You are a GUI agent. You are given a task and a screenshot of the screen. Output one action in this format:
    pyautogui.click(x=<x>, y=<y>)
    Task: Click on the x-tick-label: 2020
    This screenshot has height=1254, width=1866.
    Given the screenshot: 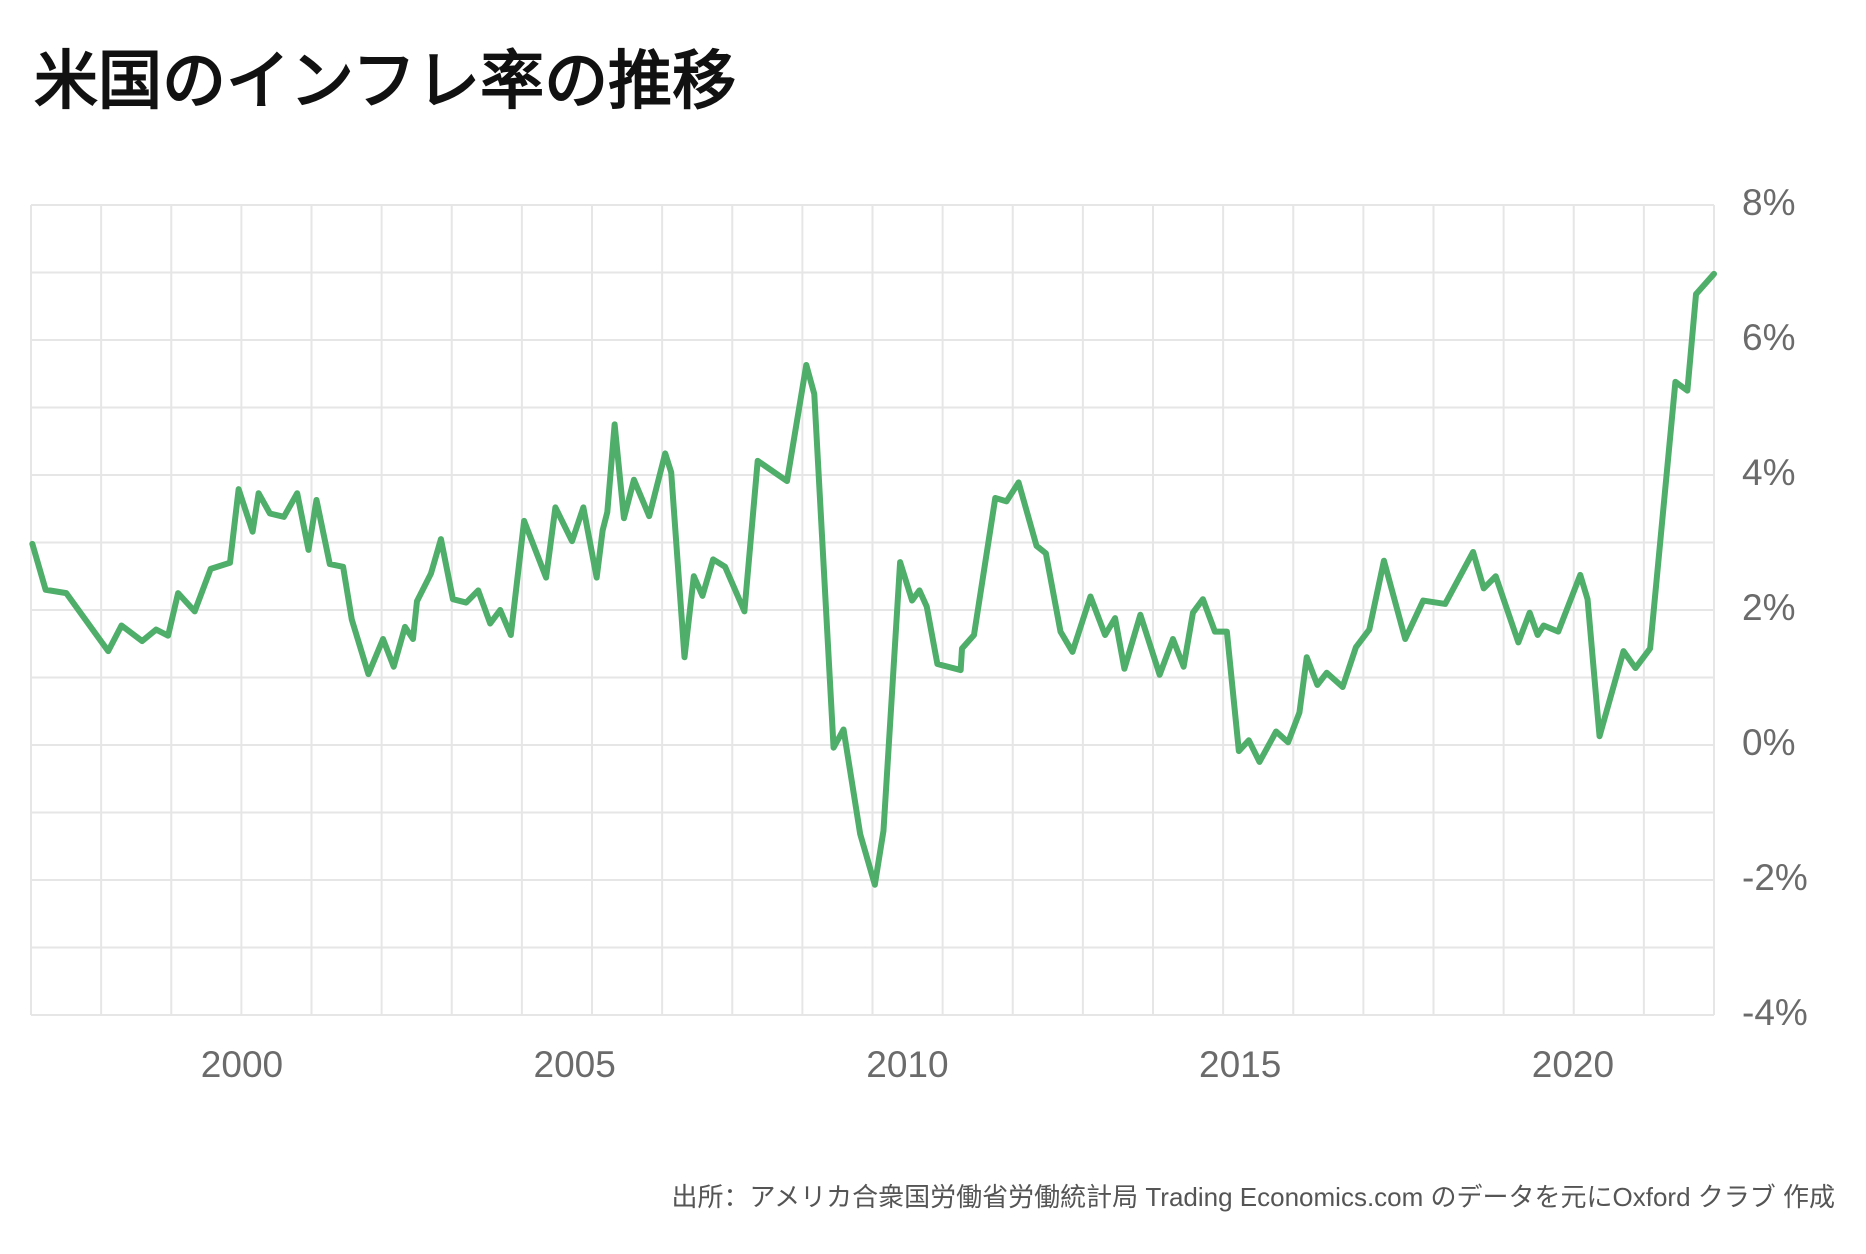 What is the action you would take?
    pyautogui.click(x=1573, y=1064)
    